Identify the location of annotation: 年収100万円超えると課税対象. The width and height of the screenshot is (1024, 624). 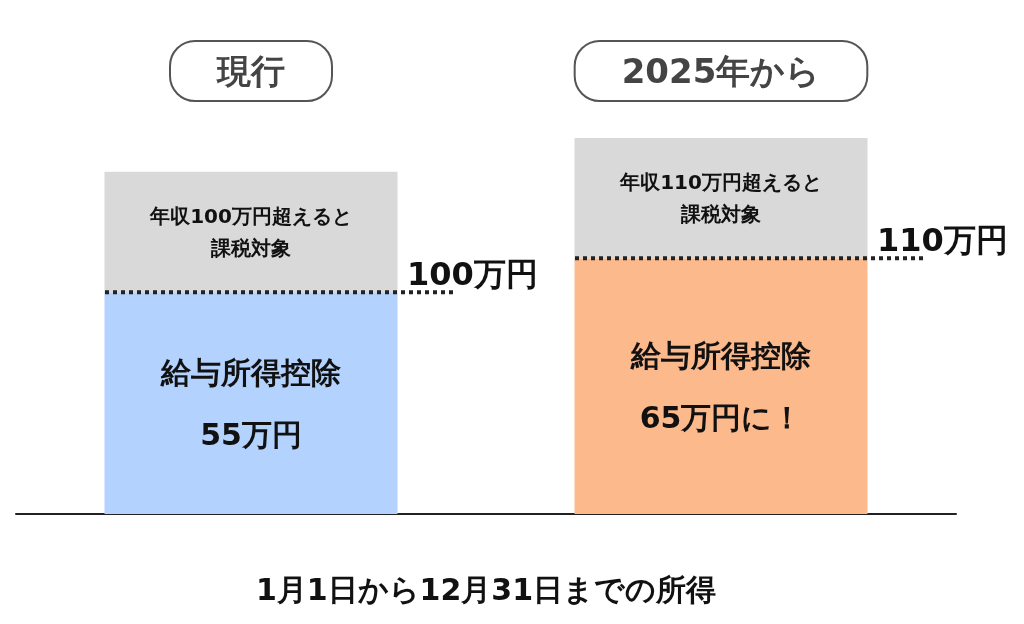
(250, 232).